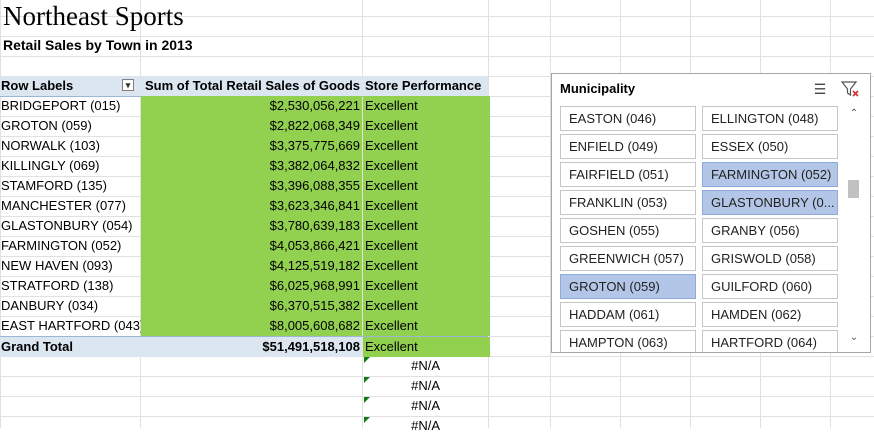 This screenshot has width=874, height=436. I want to click on slicer-scrollbar: ⌃ ⌄, so click(854, 227).